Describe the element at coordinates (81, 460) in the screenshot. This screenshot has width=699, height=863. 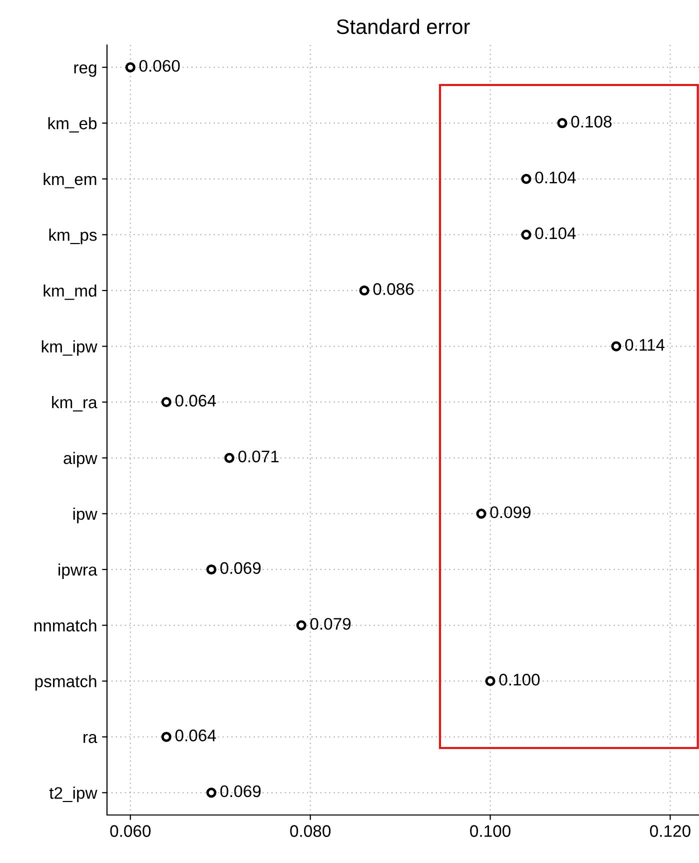
I see `y-tick-label: aipw` at that location.